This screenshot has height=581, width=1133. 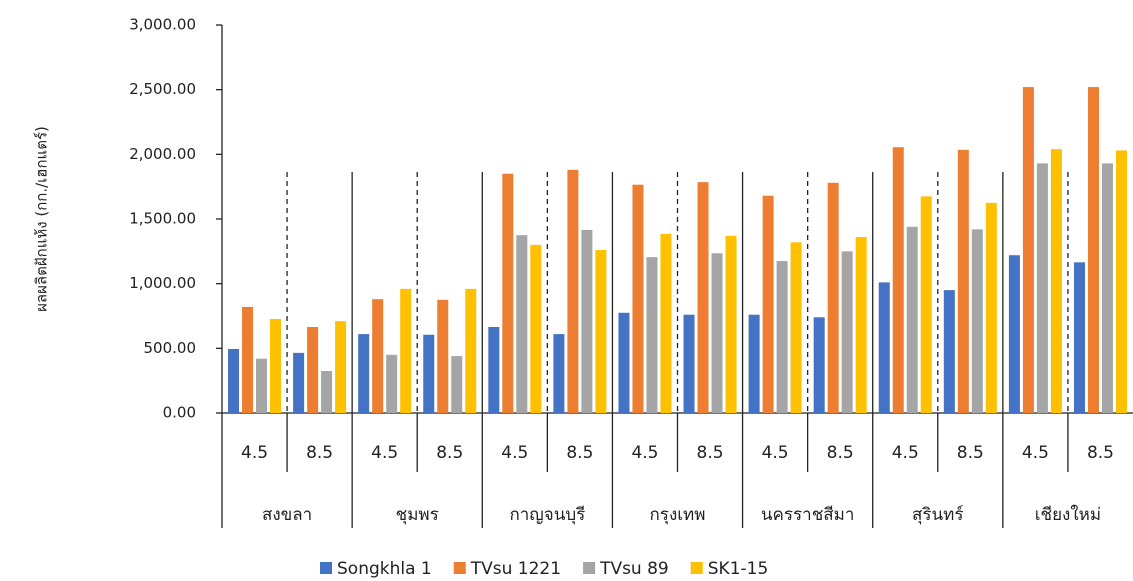 I want to click on y-tick-label: 1,000.00, so click(x=162, y=283).